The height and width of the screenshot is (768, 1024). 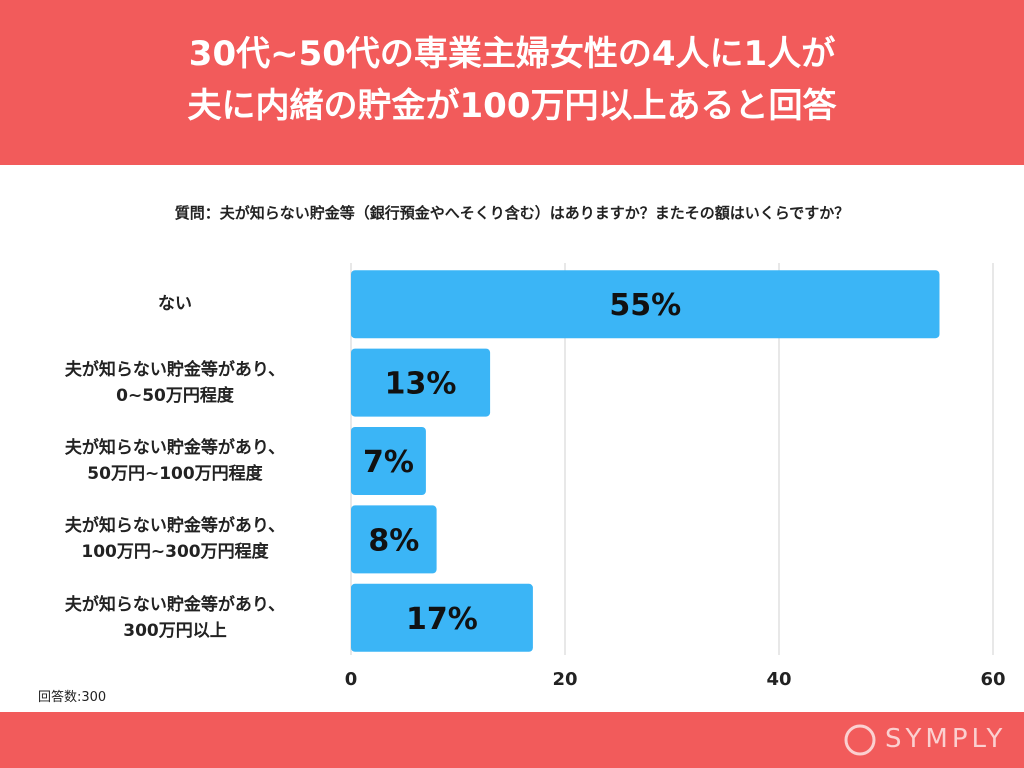 I want to click on data-label: 7%, so click(x=388, y=462).